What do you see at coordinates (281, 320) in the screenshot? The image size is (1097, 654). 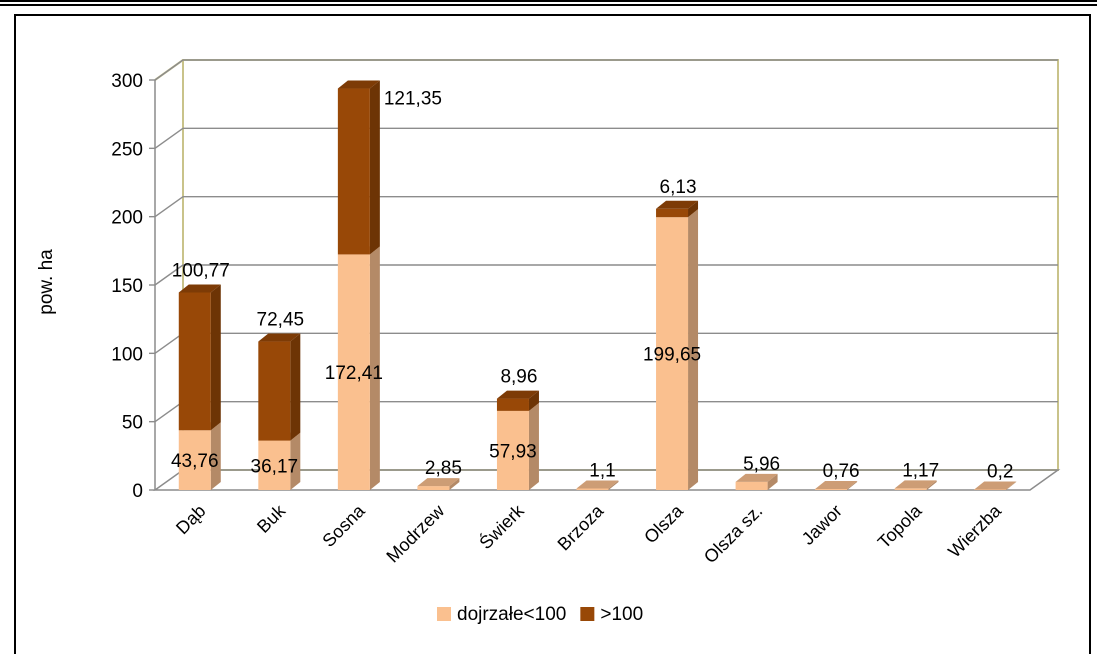 I see `data-label-ponad100: 72,45` at bounding box center [281, 320].